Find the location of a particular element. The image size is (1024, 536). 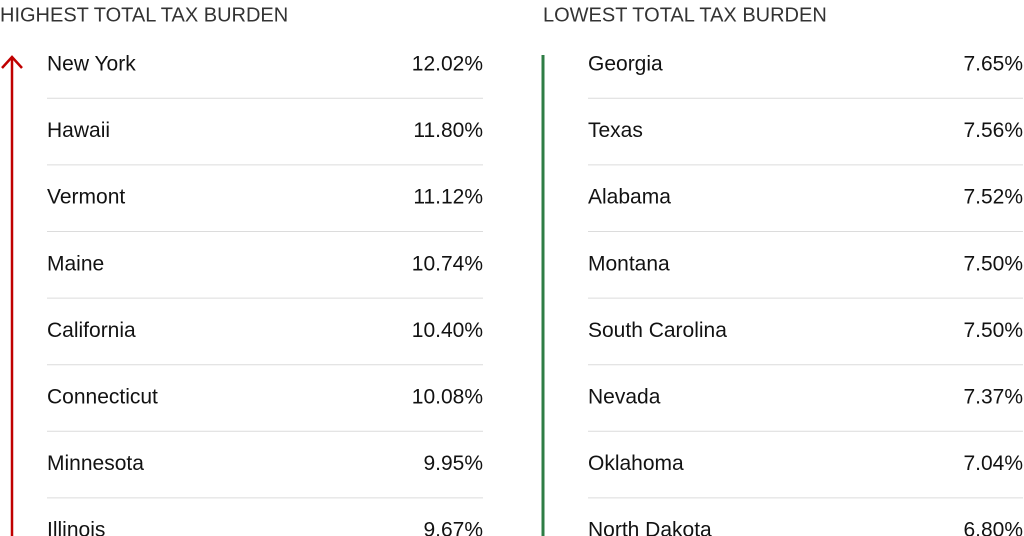

up-arrow-head is located at coordinates (12, 62).